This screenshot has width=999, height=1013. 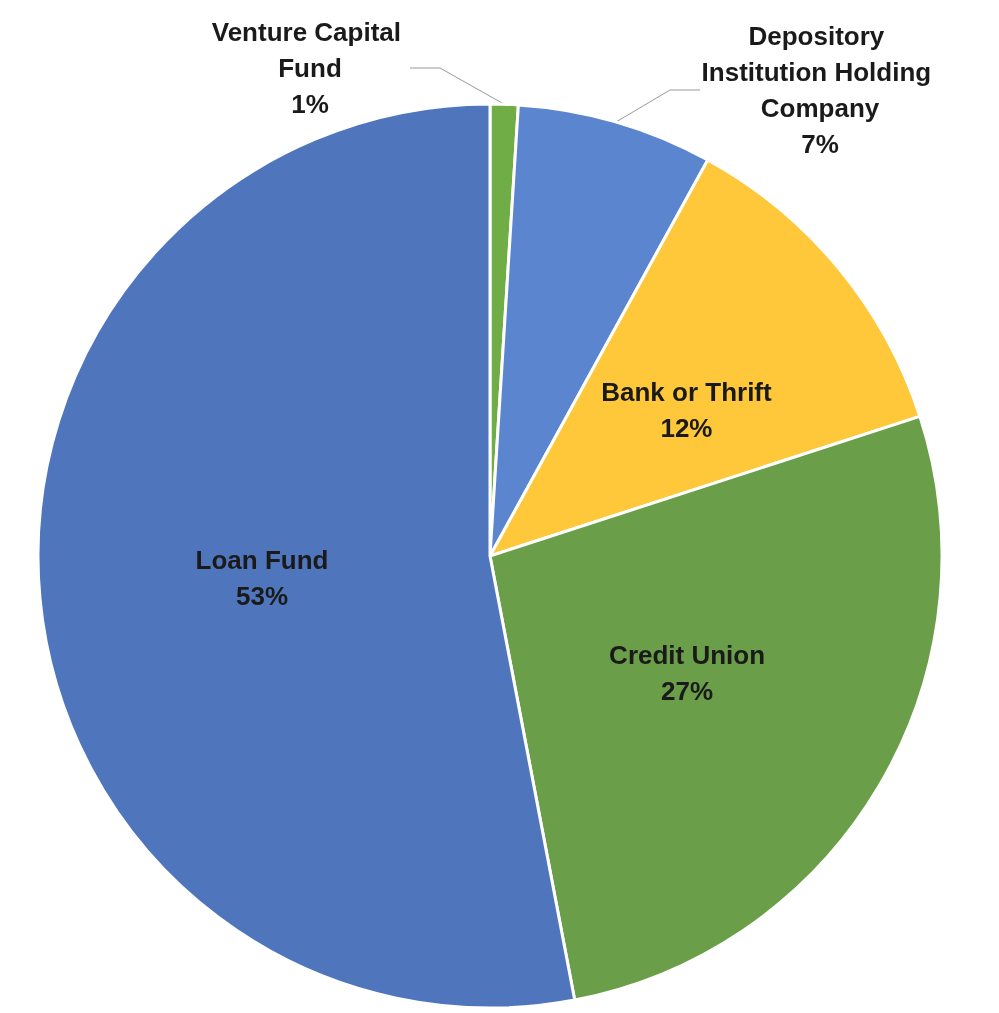 I want to click on slice-label: Venture Capital Fund, so click(x=310, y=50).